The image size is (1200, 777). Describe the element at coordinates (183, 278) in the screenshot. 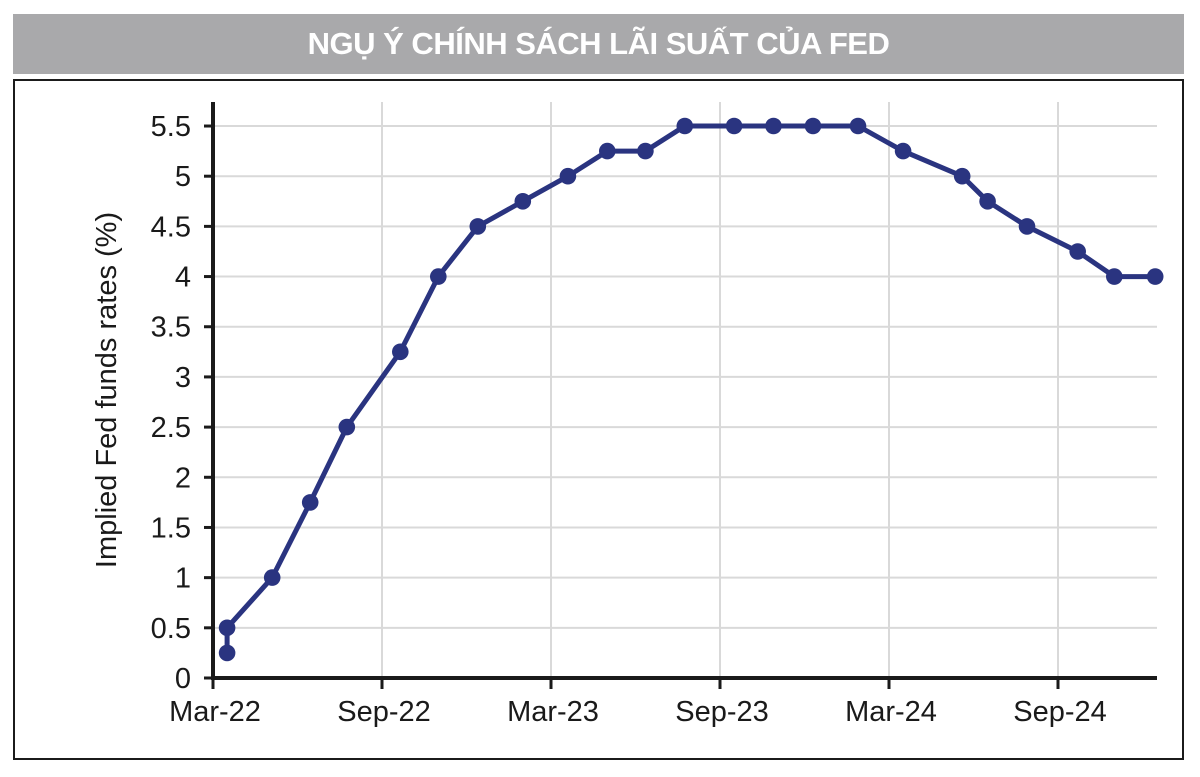

I see `y-tick-label: 4` at that location.